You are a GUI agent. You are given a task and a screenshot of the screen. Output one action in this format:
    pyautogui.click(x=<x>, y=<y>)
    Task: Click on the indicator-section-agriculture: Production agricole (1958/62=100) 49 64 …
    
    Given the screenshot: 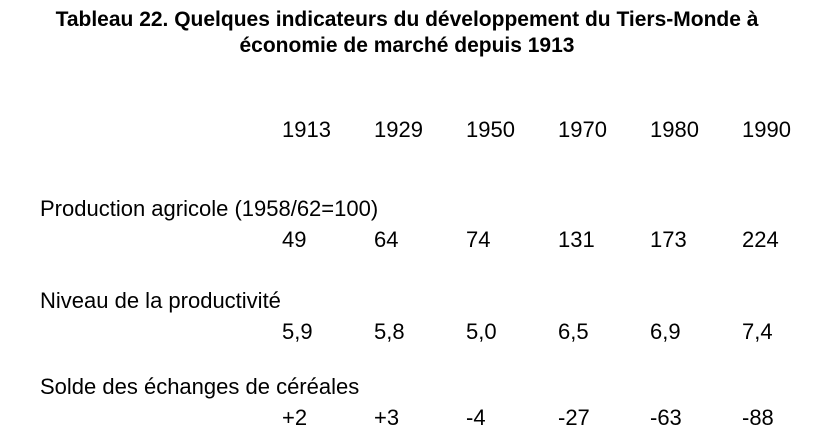 What is the action you would take?
    pyautogui.click(x=407, y=224)
    